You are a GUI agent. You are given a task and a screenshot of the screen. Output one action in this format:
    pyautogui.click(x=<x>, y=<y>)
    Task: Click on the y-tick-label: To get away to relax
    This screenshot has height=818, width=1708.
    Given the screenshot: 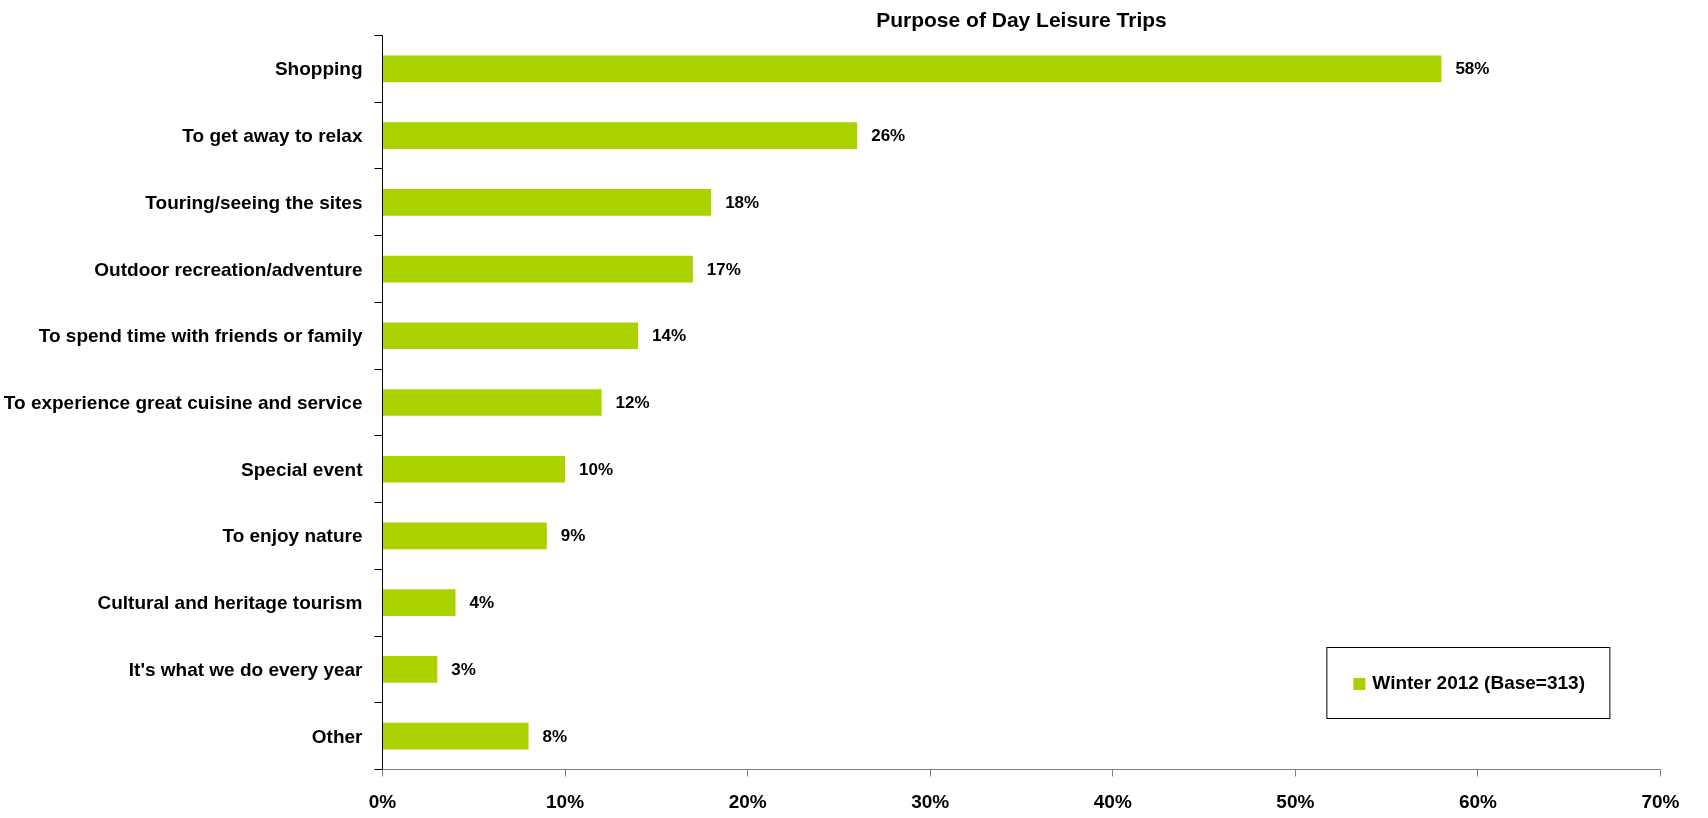 What is the action you would take?
    pyautogui.click(x=272, y=136)
    